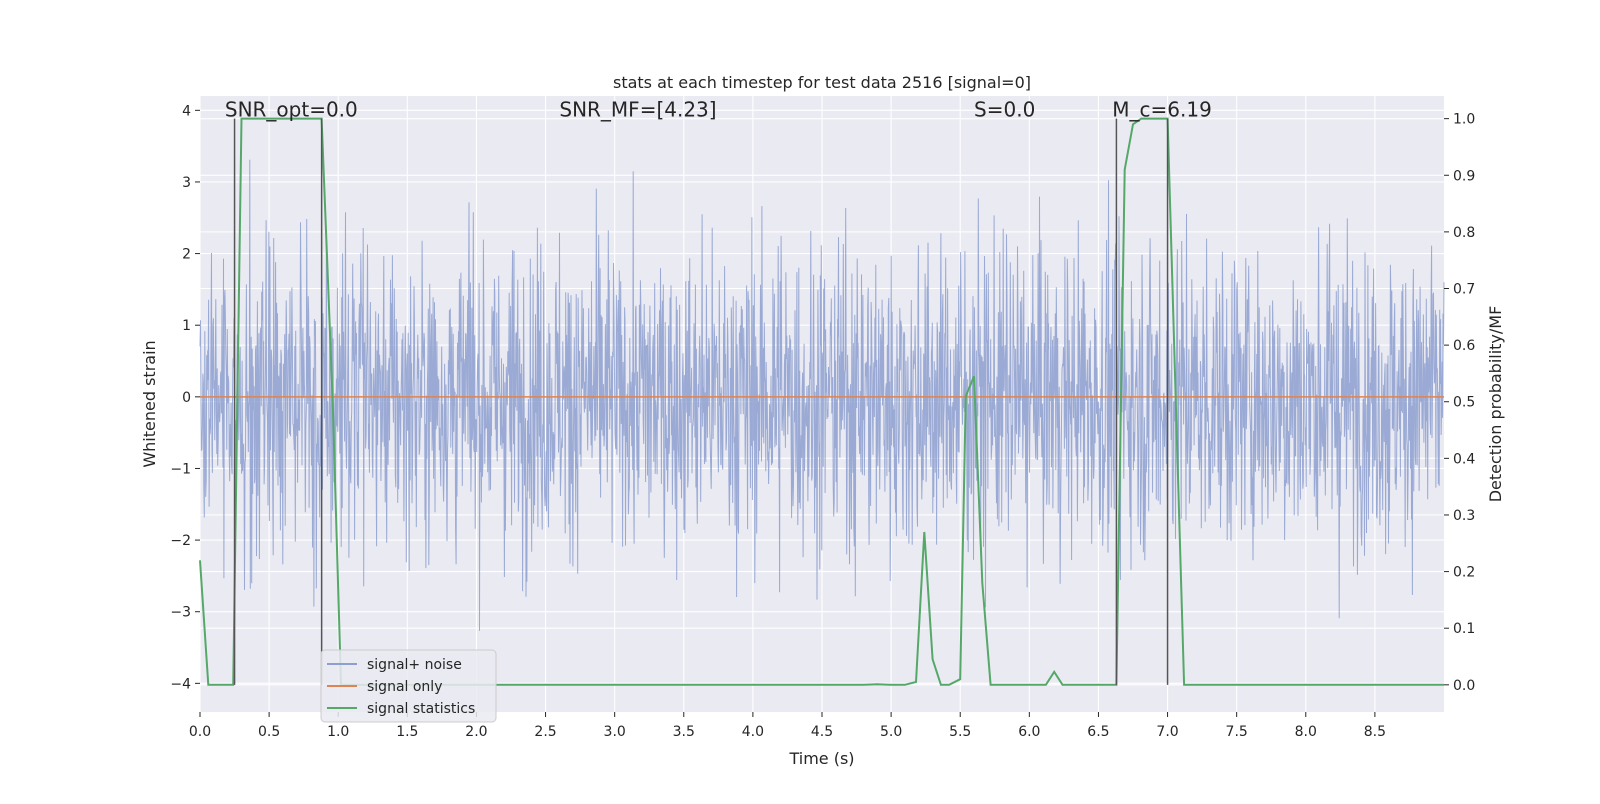  Describe the element at coordinates (186, 183) in the screenshot. I see `y-left-tick-label-7: 3` at that location.